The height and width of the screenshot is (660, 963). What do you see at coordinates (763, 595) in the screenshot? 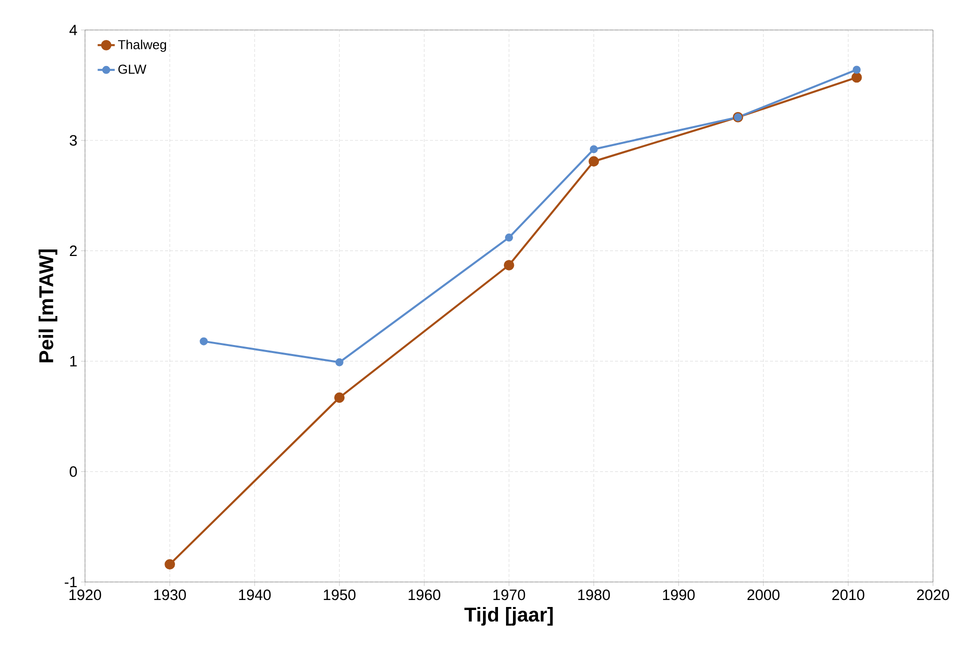
I see `x-tick-label: 2000` at bounding box center [763, 595].